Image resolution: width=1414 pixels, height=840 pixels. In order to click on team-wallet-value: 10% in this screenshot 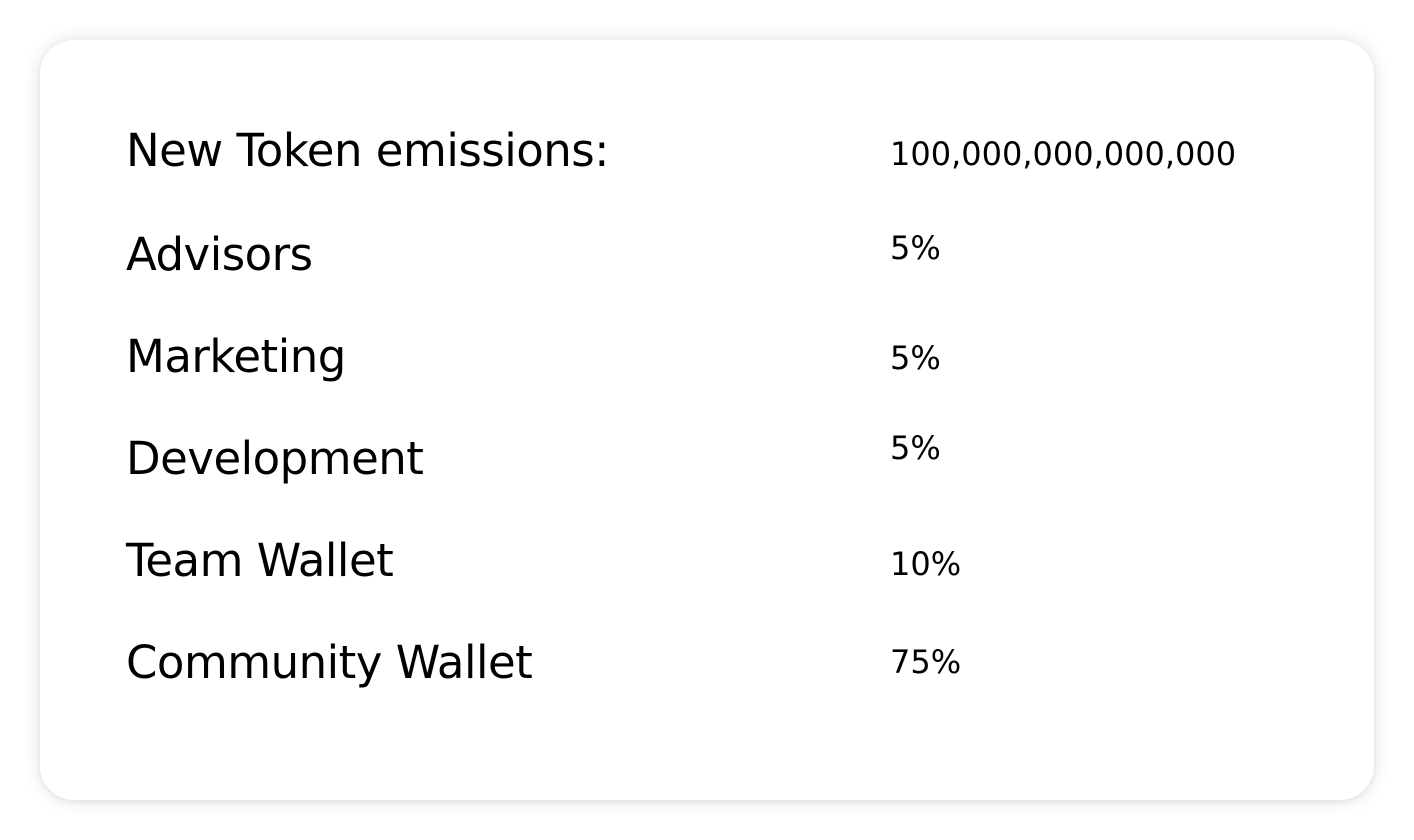, I will do `click(926, 564)`.